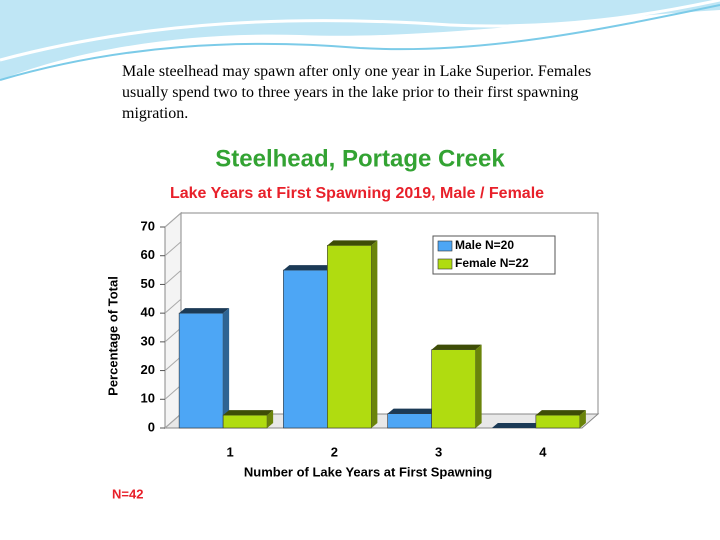 The width and height of the screenshot is (720, 540). What do you see at coordinates (148, 369) in the screenshot?
I see `y-tick-label: 20` at bounding box center [148, 369].